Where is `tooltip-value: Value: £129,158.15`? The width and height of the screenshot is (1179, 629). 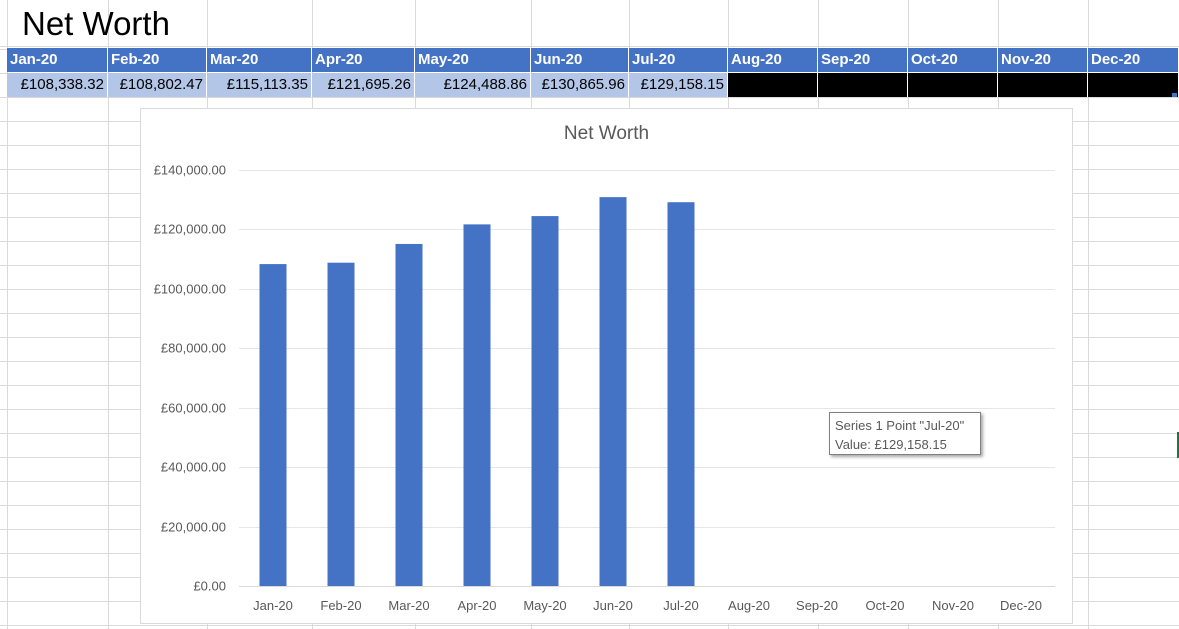
tooltip-value: Value: £129,158.15 is located at coordinates (891, 444).